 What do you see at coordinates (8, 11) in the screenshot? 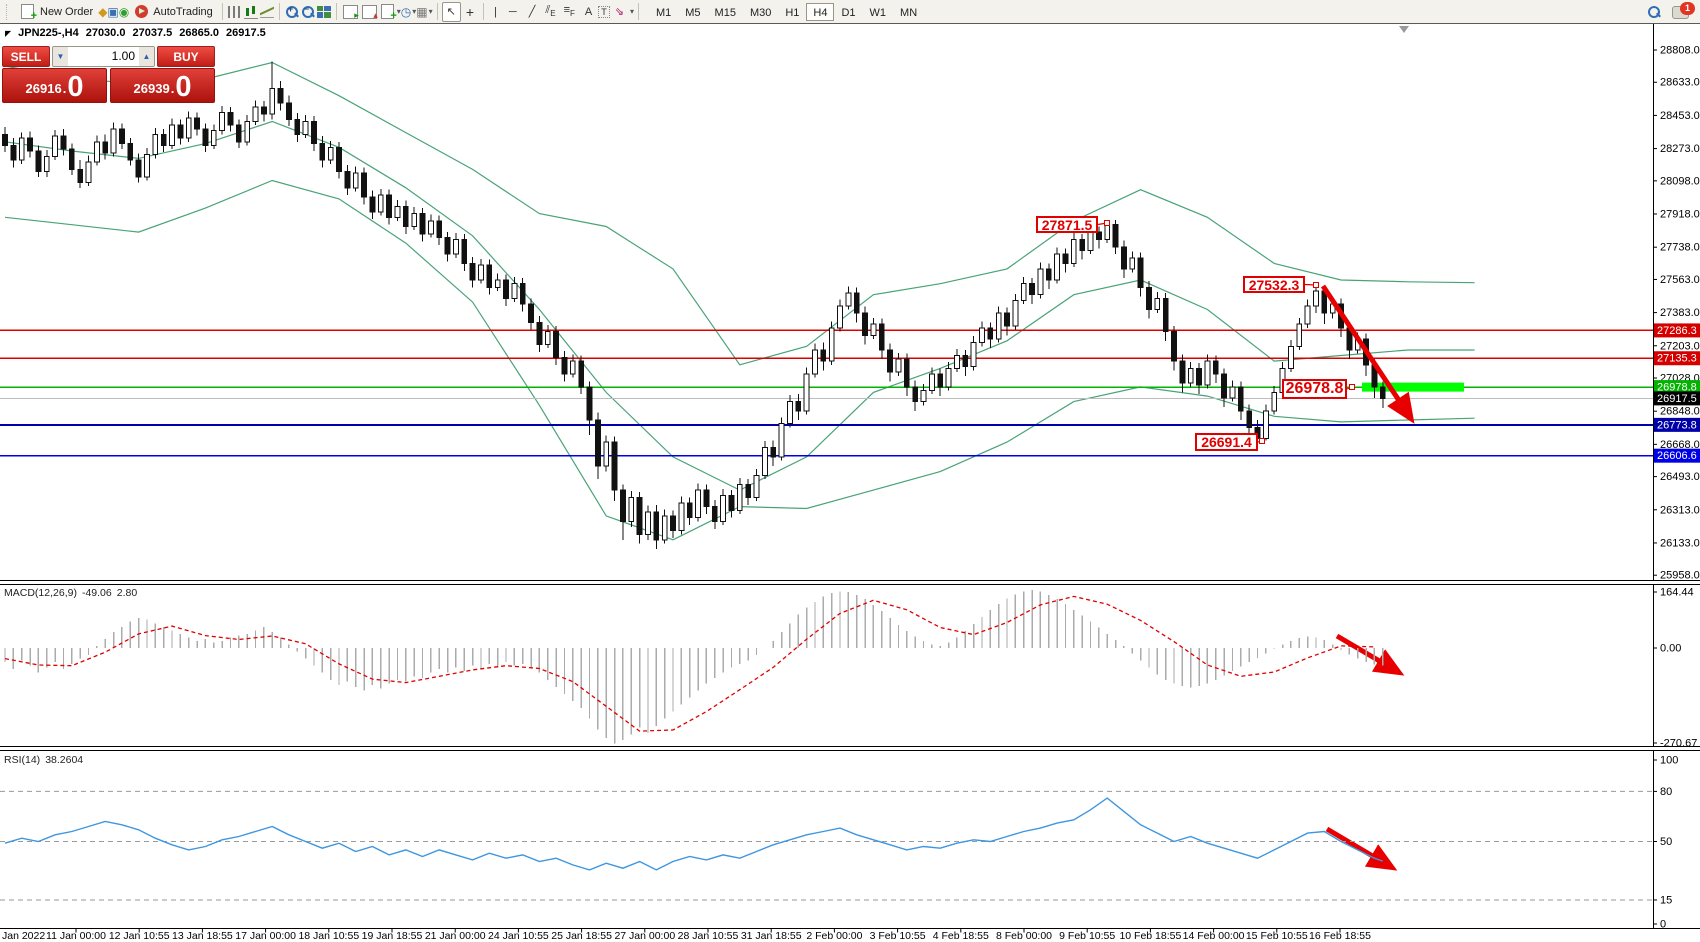
I see `toolbar-grip` at bounding box center [8, 11].